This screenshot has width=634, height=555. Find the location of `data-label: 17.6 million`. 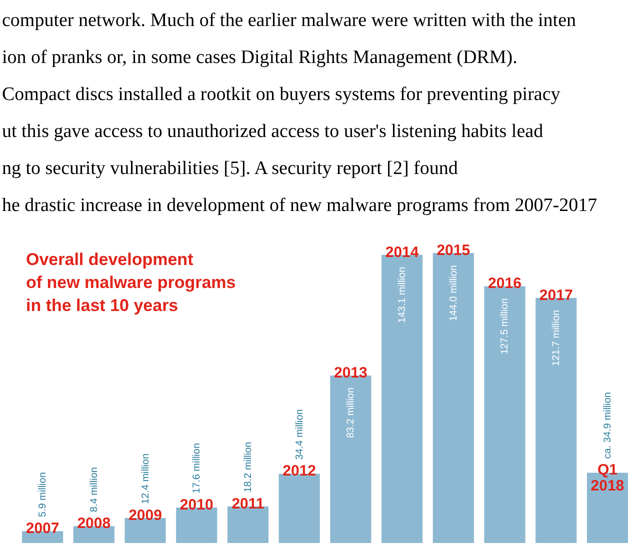

data-label: 17.6 million is located at coordinates (197, 468).